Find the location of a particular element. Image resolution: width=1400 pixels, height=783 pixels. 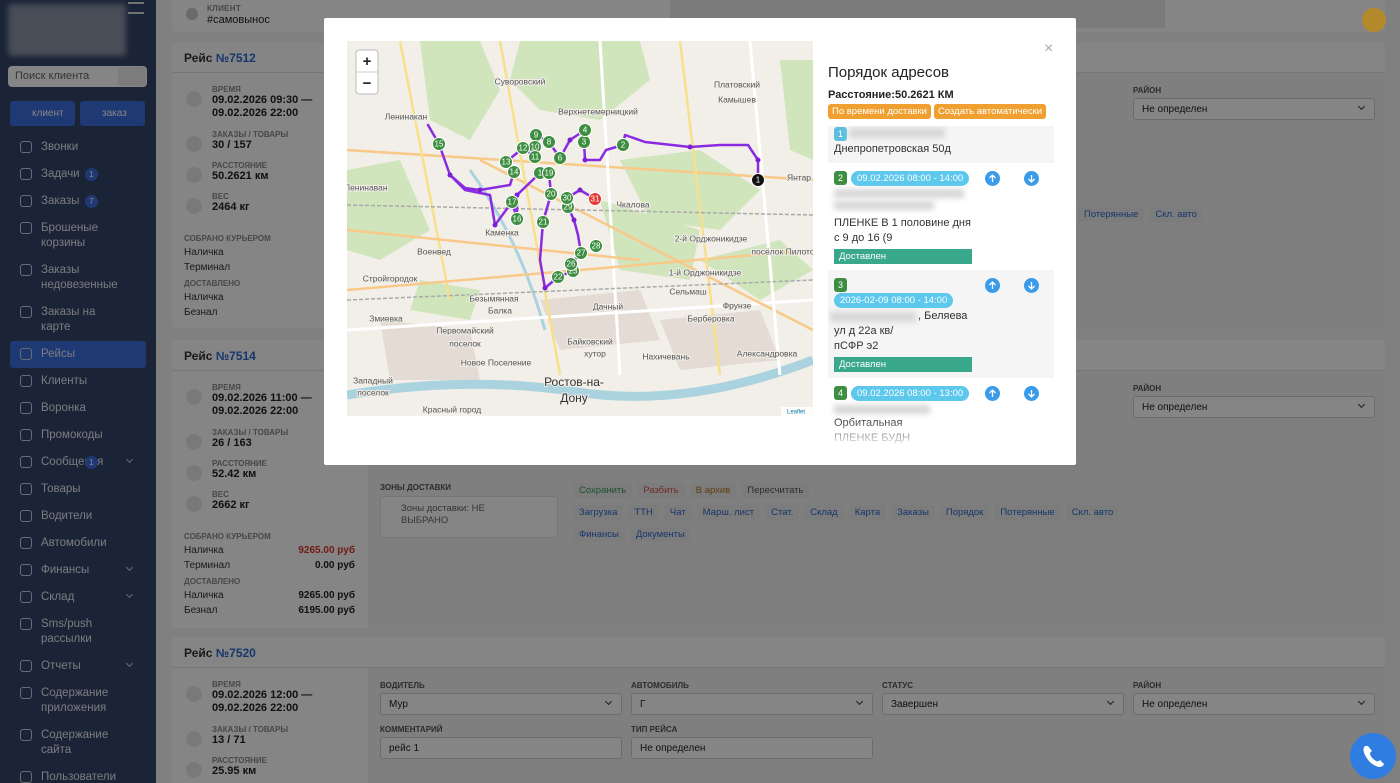

menu-item: Звонки is located at coordinates (78, 147).